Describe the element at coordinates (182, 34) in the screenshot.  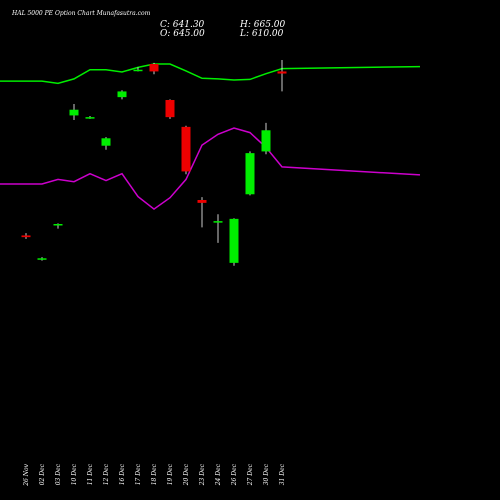
I see `open-value: O: 645.00` at that location.